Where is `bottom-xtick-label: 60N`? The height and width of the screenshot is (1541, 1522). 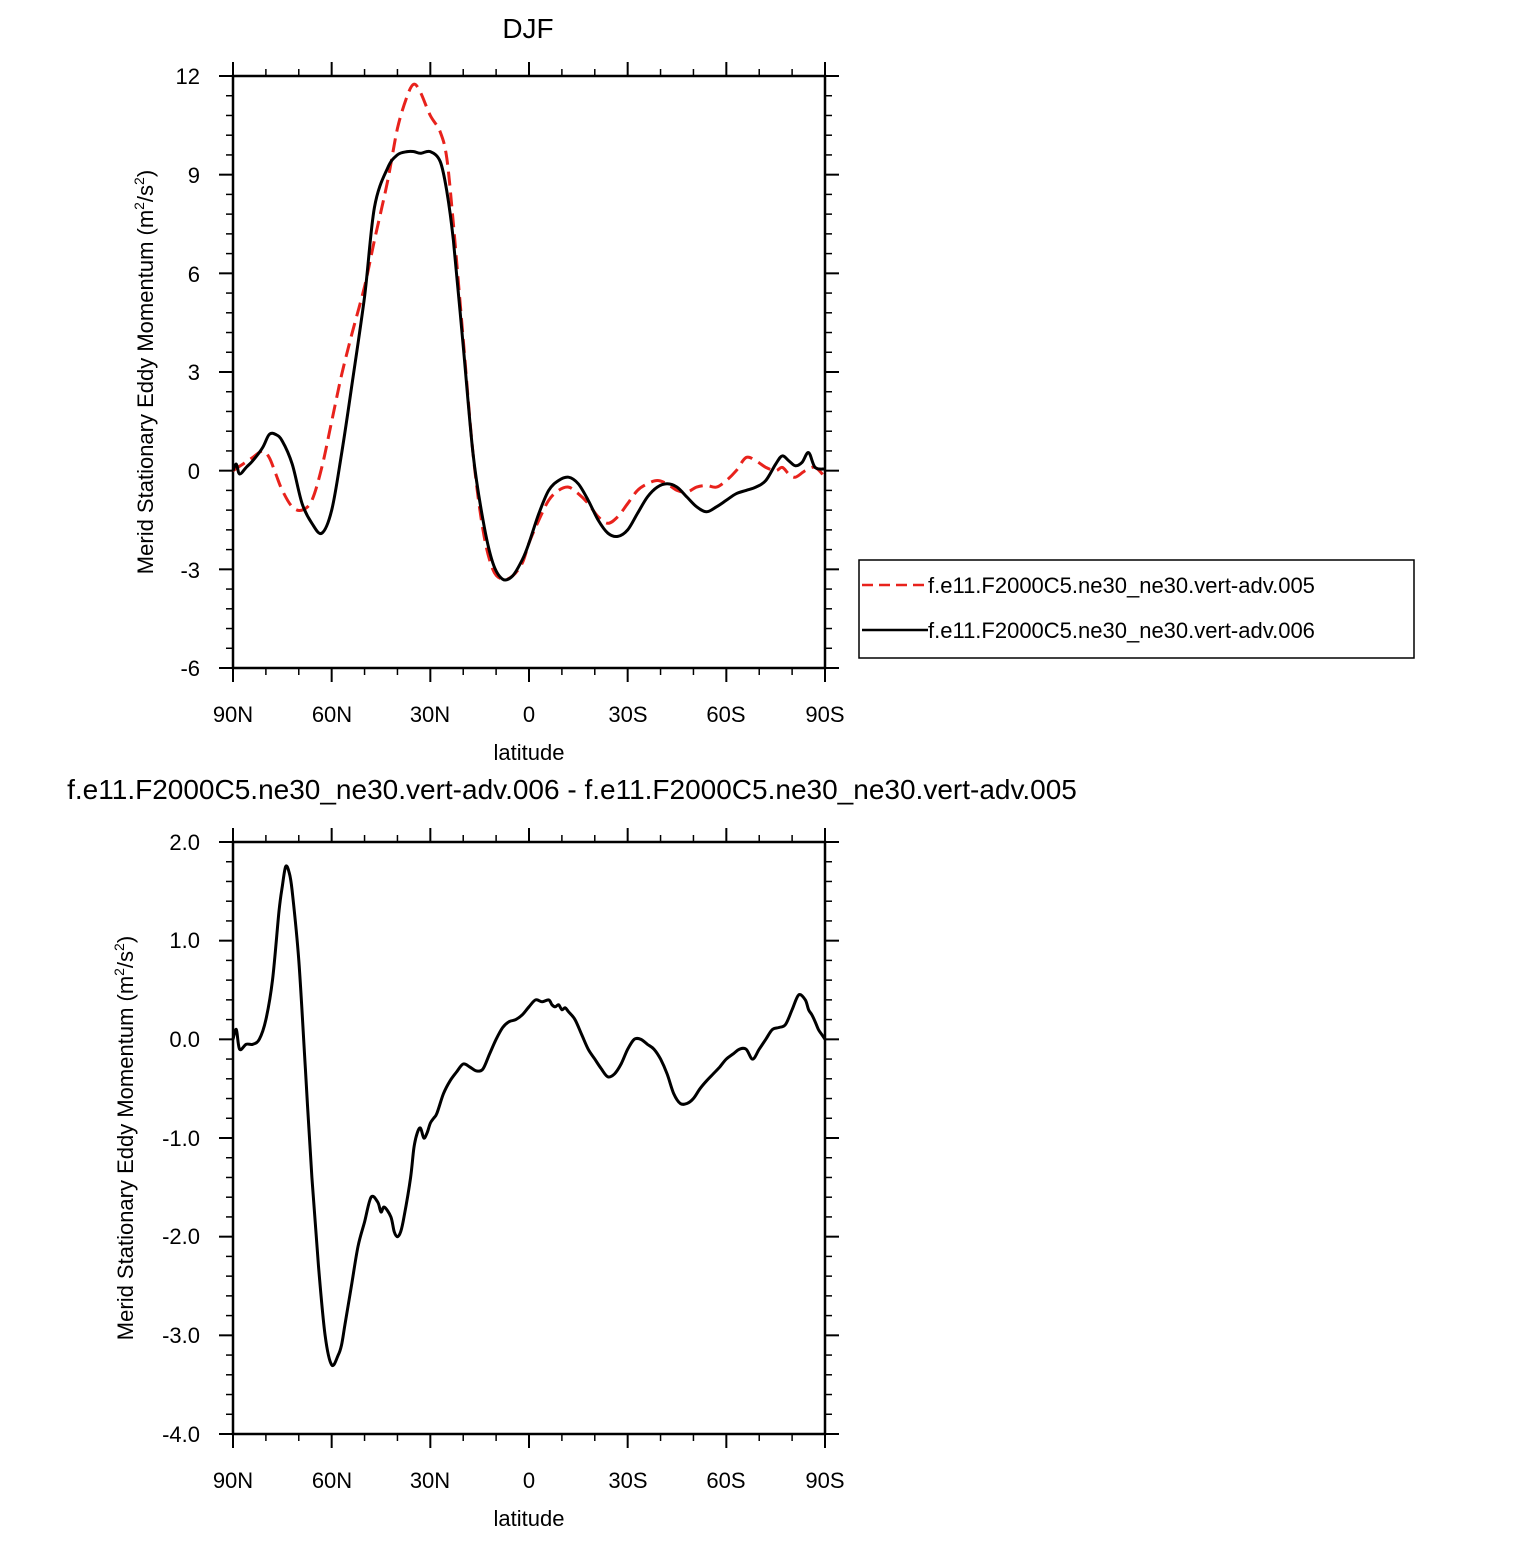 bottom-xtick-label: 60N is located at coordinates (332, 1480).